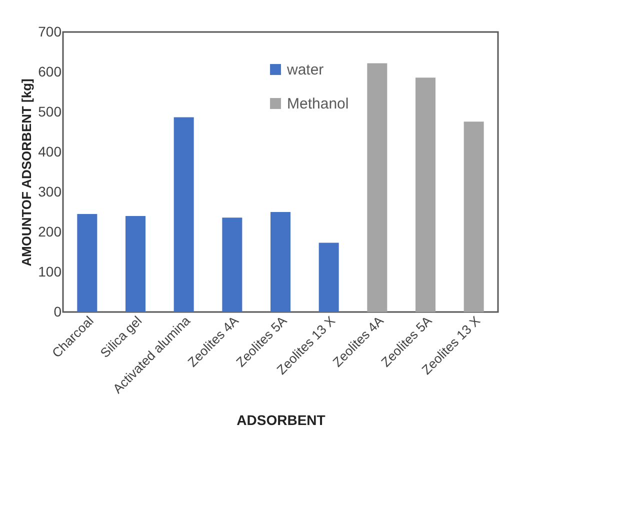 This screenshot has height=517, width=618. What do you see at coordinates (50, 72) in the screenshot?
I see `y-tick-label: 600` at bounding box center [50, 72].